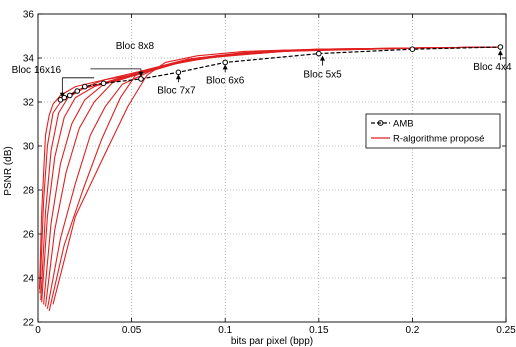  What do you see at coordinates (29, 15) in the screenshot?
I see `y-tick-label: 36` at bounding box center [29, 15].